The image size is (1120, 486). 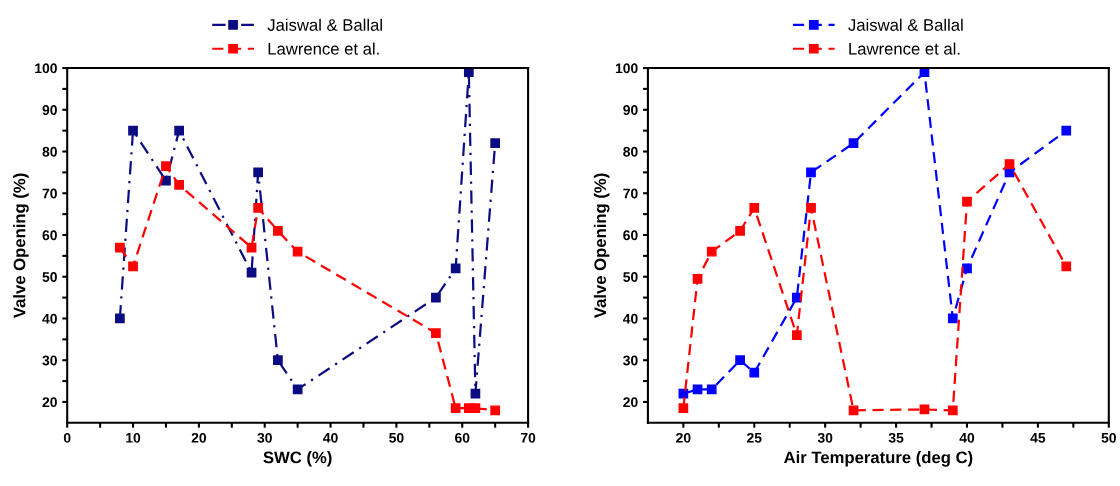 What do you see at coordinates (462, 437) in the screenshot?
I see `x-tick-label: 60` at bounding box center [462, 437].